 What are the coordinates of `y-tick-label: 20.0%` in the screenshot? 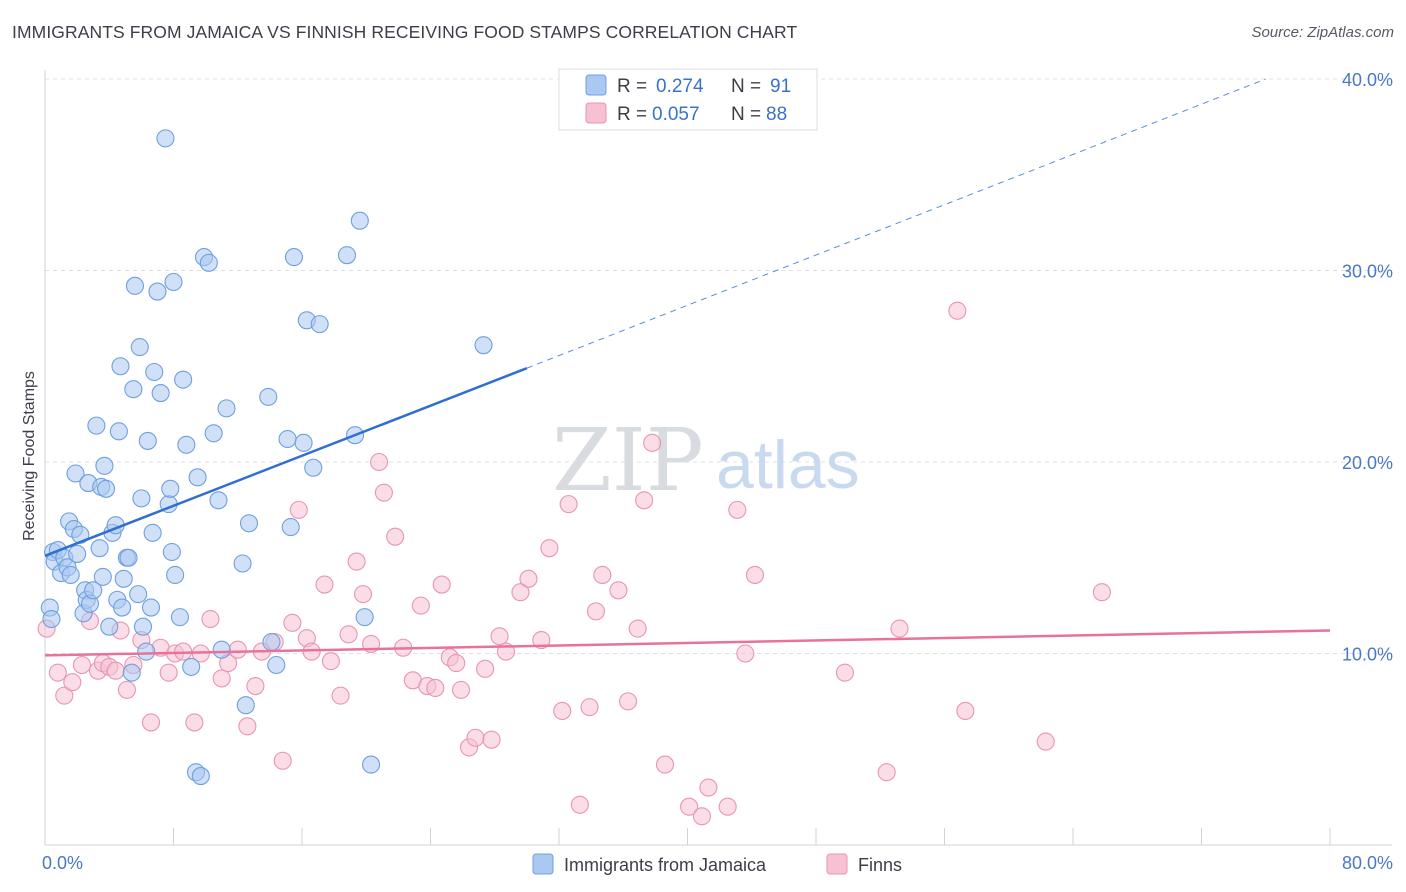 It's located at (1367, 463).